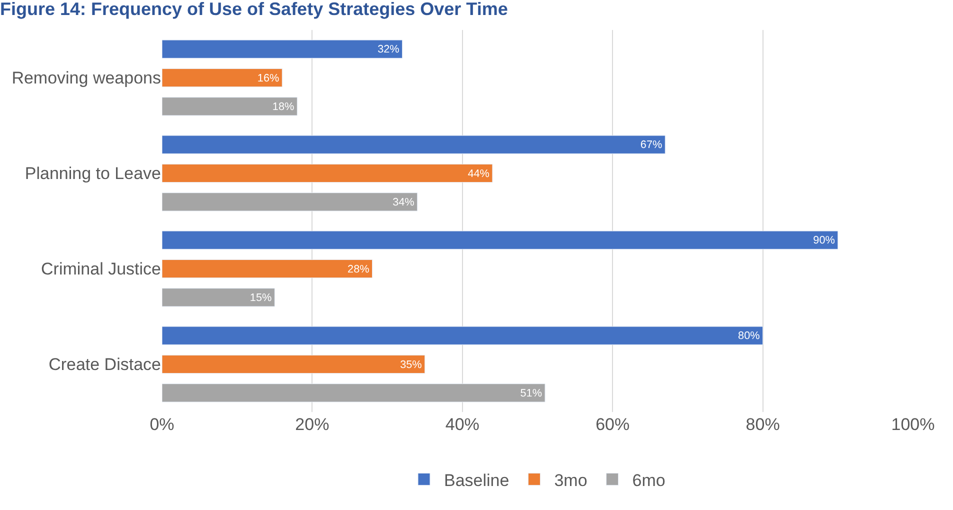 This screenshot has height=510, width=953. Describe the element at coordinates (86, 78) in the screenshot. I see `y-tick-label: Removing weapons` at that location.